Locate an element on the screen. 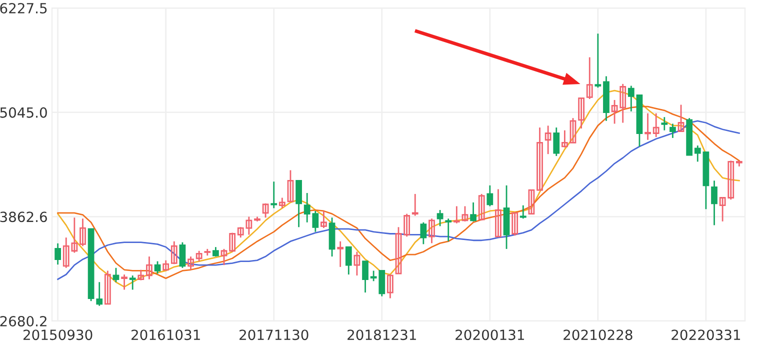 The width and height of the screenshot is (769, 349). x-tick-label: 20210228 is located at coordinates (598, 335).